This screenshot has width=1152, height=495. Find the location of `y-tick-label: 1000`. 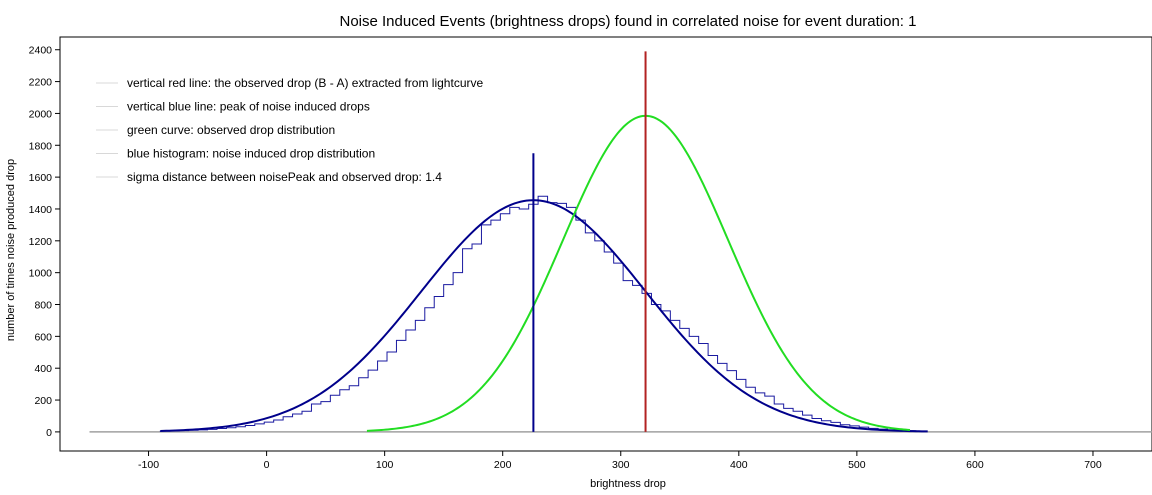

y-tick-label: 1000 is located at coordinates (41, 274).